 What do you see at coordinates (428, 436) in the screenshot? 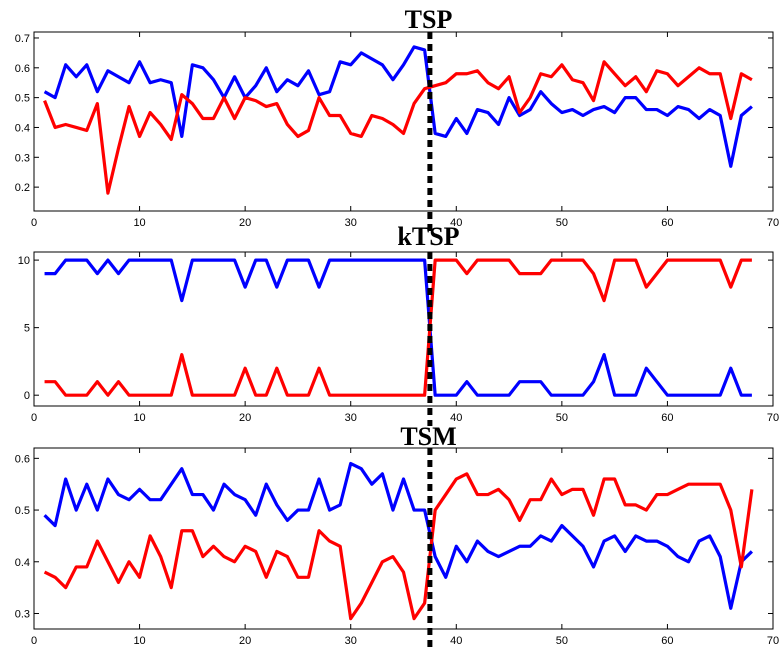
I see `chart-title: TSM` at bounding box center [428, 436].